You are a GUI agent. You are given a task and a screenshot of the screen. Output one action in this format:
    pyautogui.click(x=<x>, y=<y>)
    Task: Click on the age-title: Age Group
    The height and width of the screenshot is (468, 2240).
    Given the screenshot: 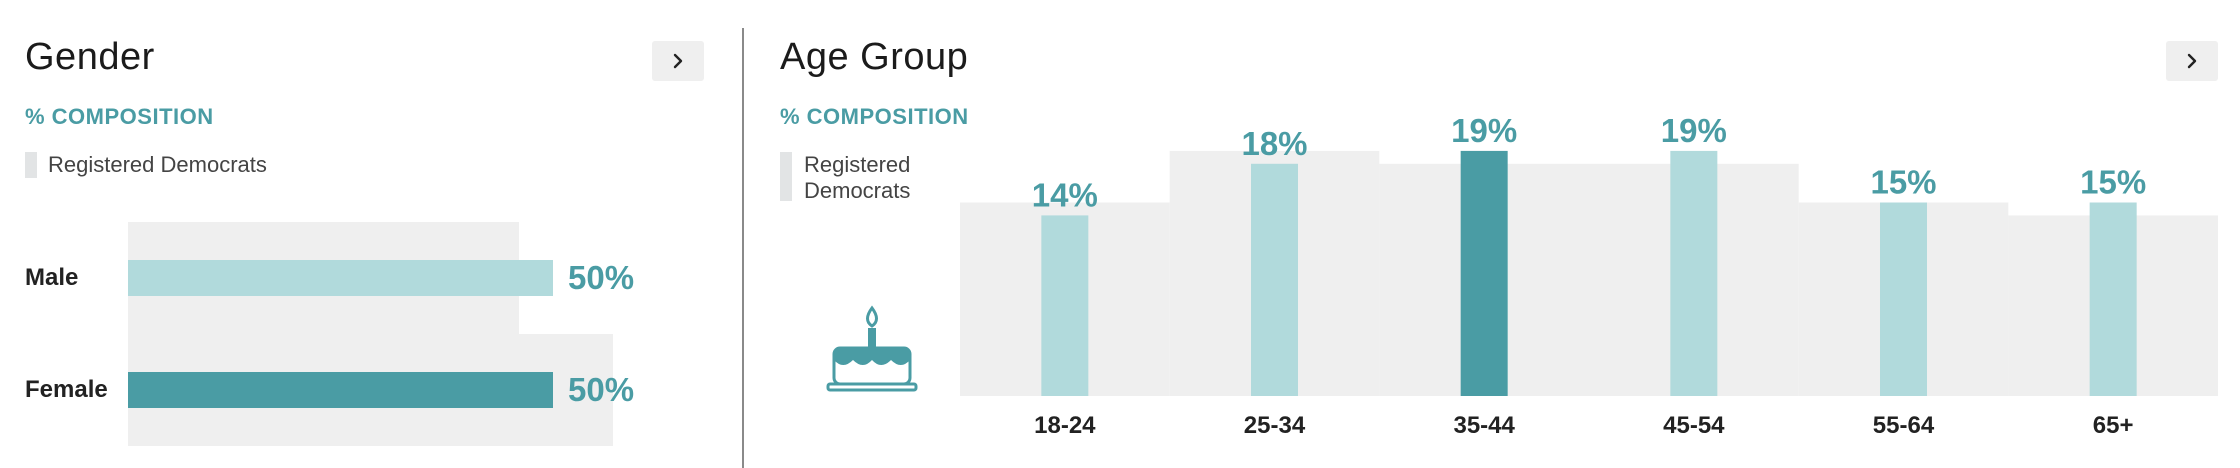 What is the action you would take?
    pyautogui.click(x=874, y=57)
    